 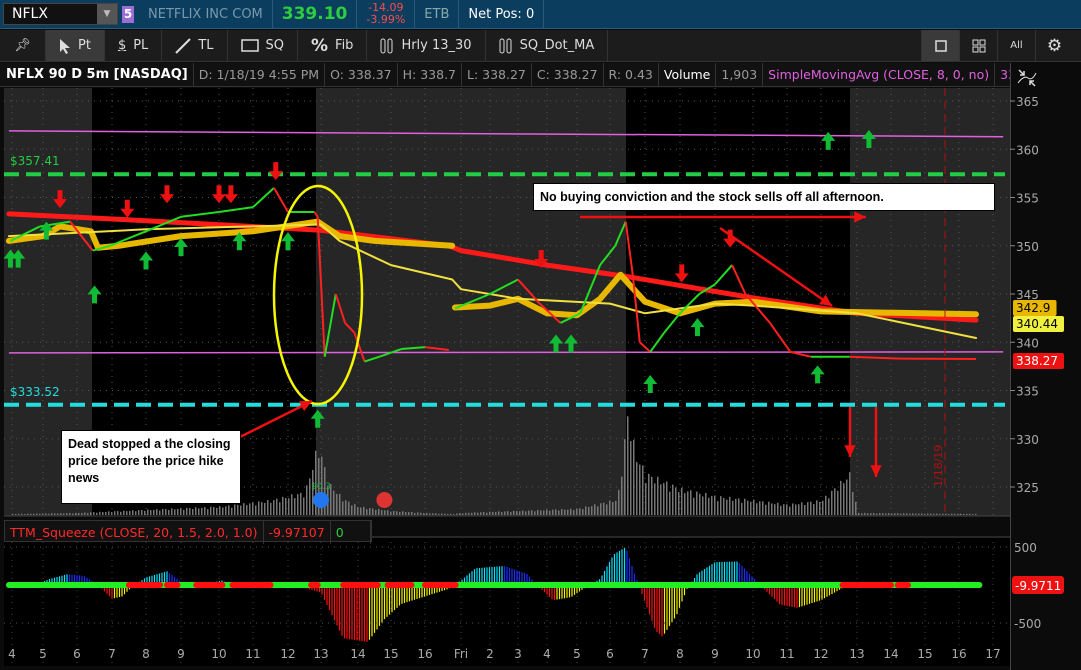 What do you see at coordinates (97, 74) in the screenshot?
I see `chart-title: NFLX 90 D 5m [NASDAQ]` at bounding box center [97, 74].